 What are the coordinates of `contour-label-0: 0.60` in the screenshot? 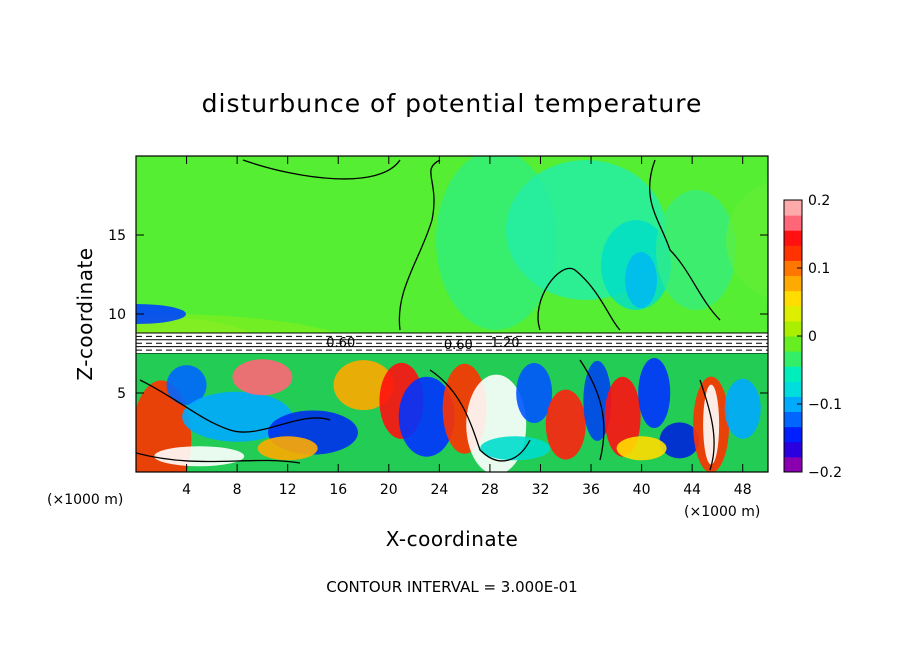 It's located at (340, 343).